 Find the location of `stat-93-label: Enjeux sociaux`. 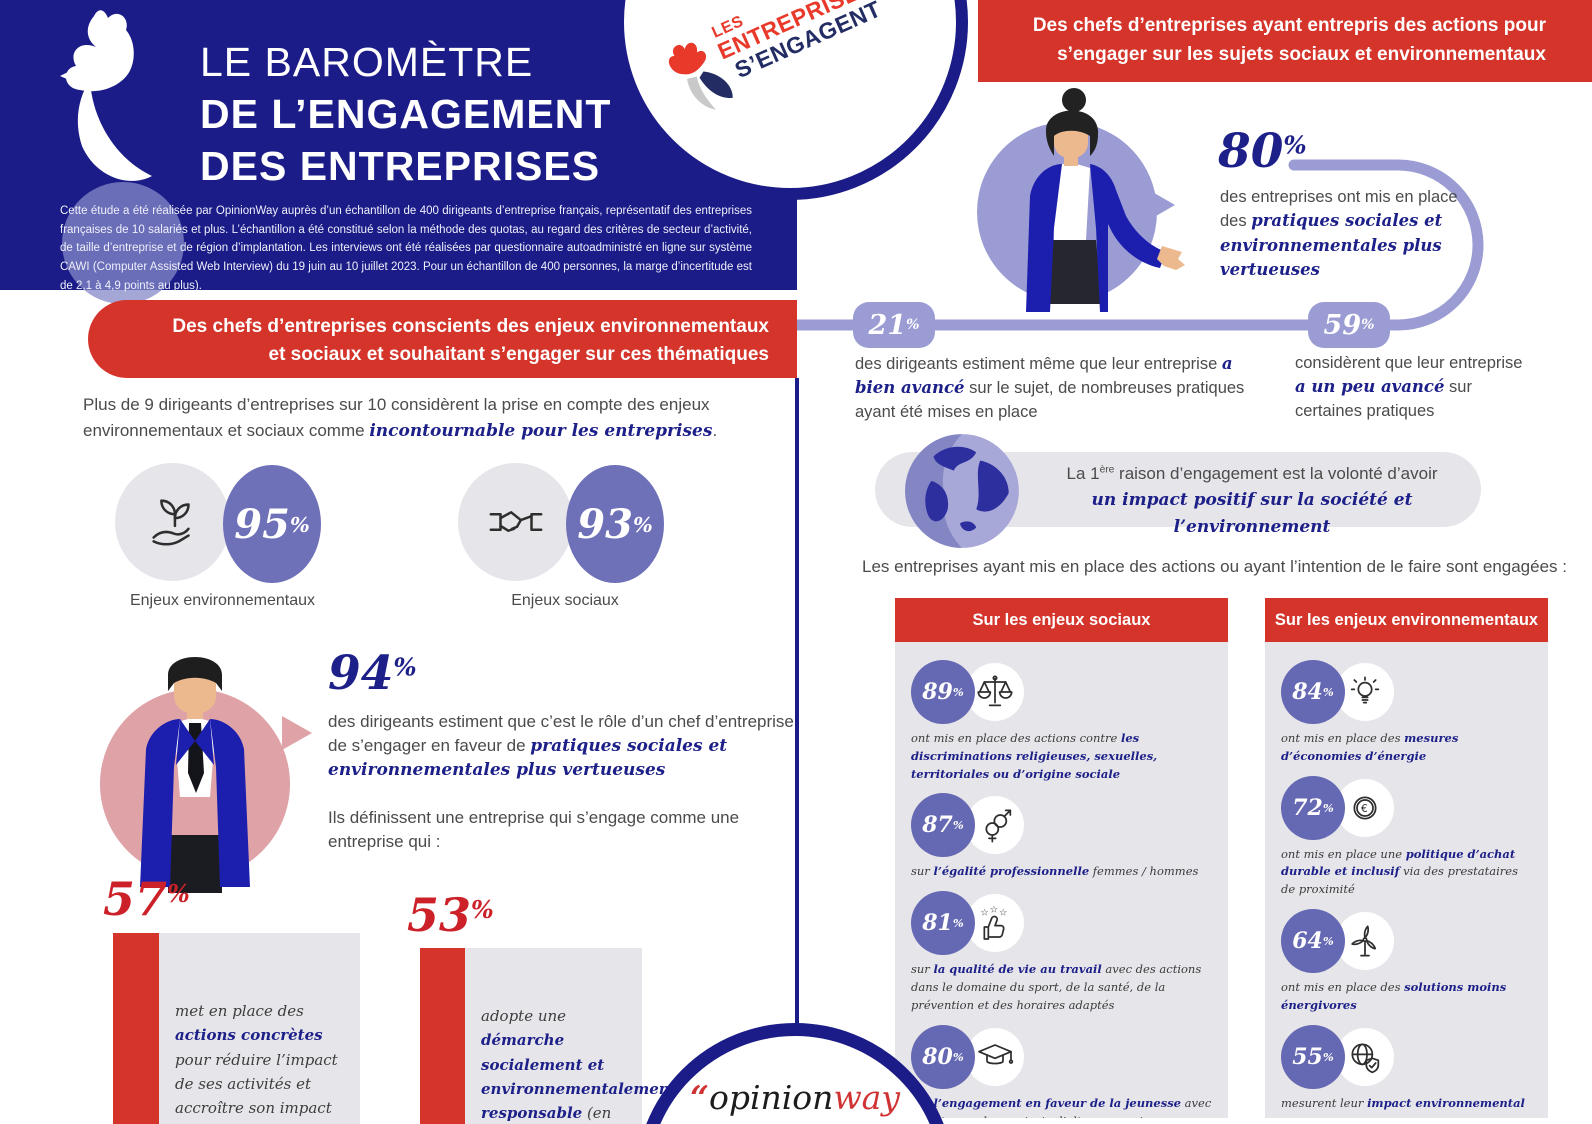

stat-93-label: Enjeux sociaux is located at coordinates (565, 600).